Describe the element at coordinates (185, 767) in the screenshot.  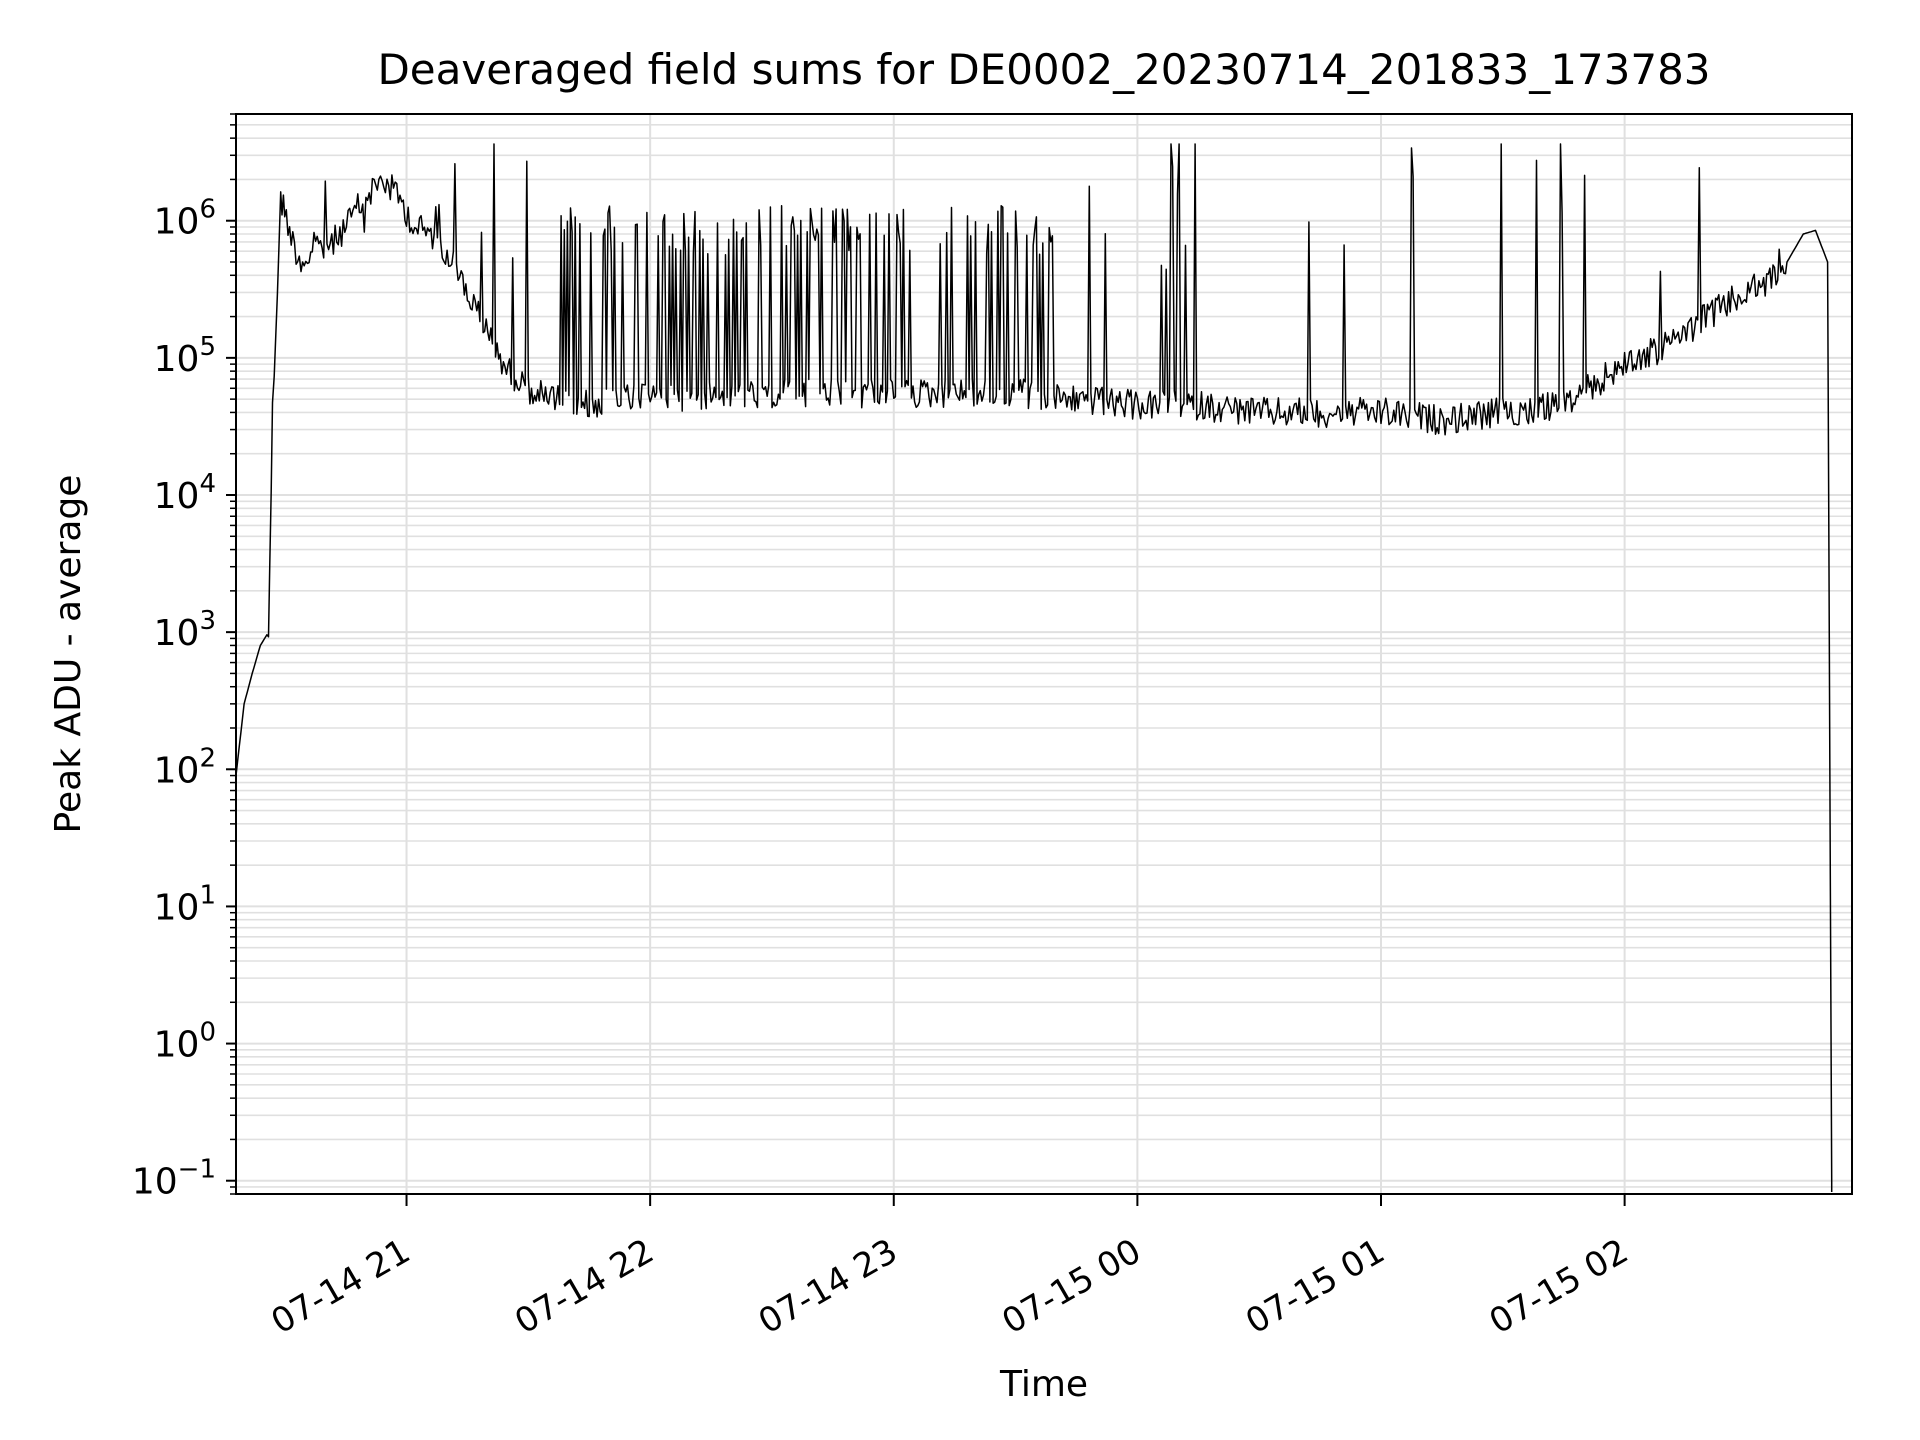
I see `y-tick-label: 10²` at that location.